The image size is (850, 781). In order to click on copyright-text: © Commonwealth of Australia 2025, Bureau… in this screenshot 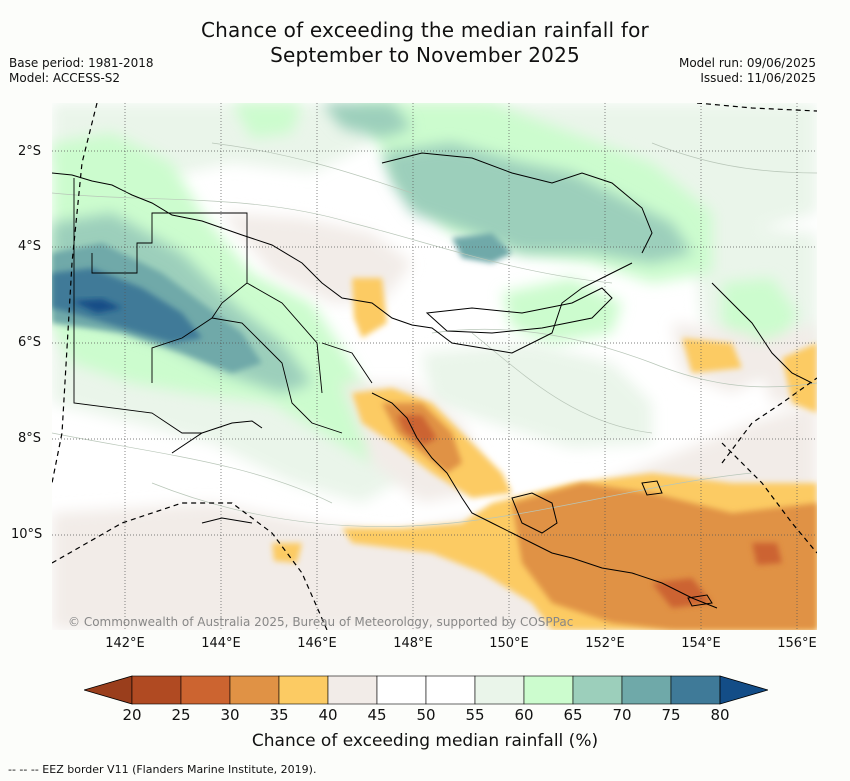, I will do `click(320, 622)`.